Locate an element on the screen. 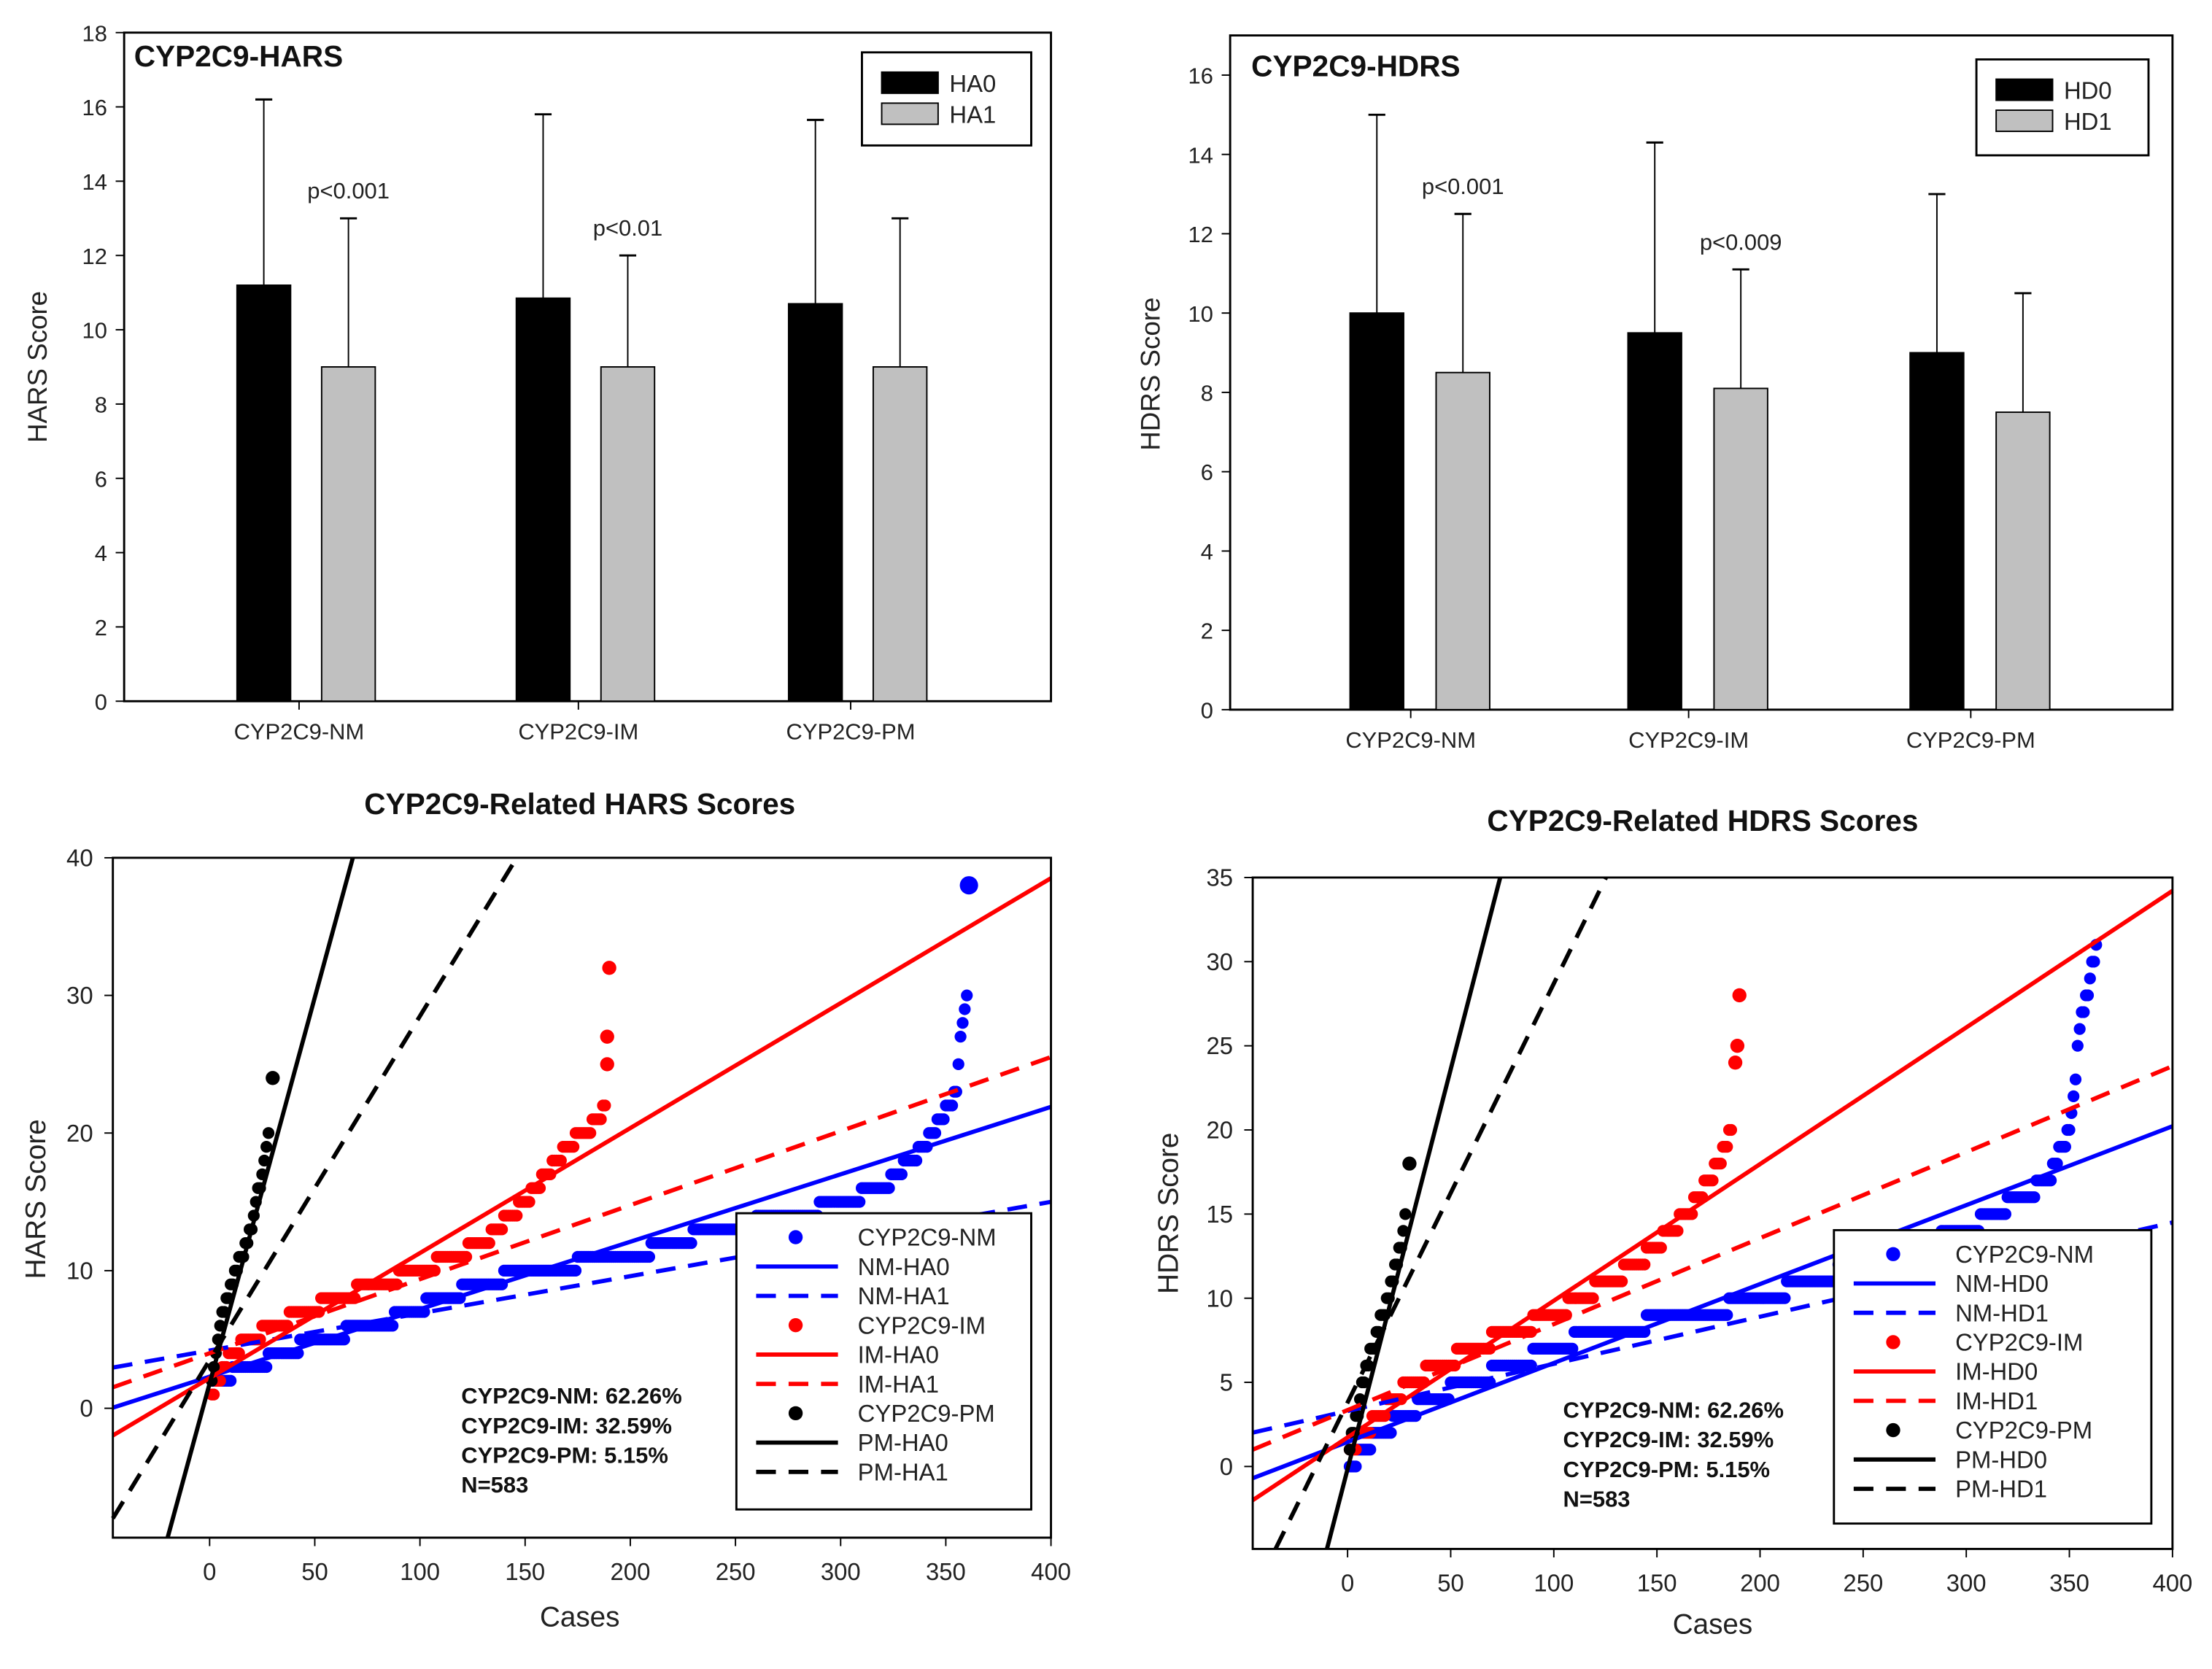  sample-annotation: CYP2C9-PM: 5.15% is located at coordinates (564, 1455).